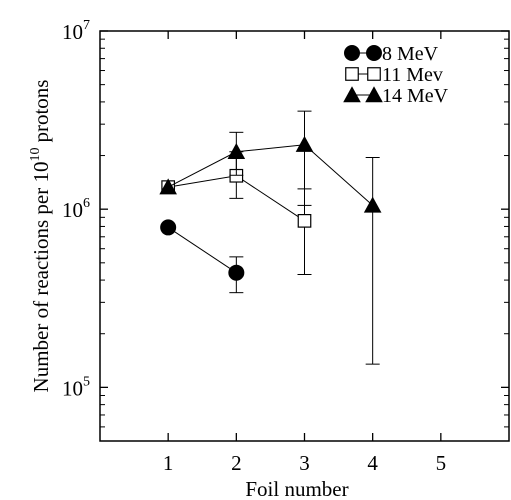  I want to click on legend-label: 8 MeV, so click(410, 54).